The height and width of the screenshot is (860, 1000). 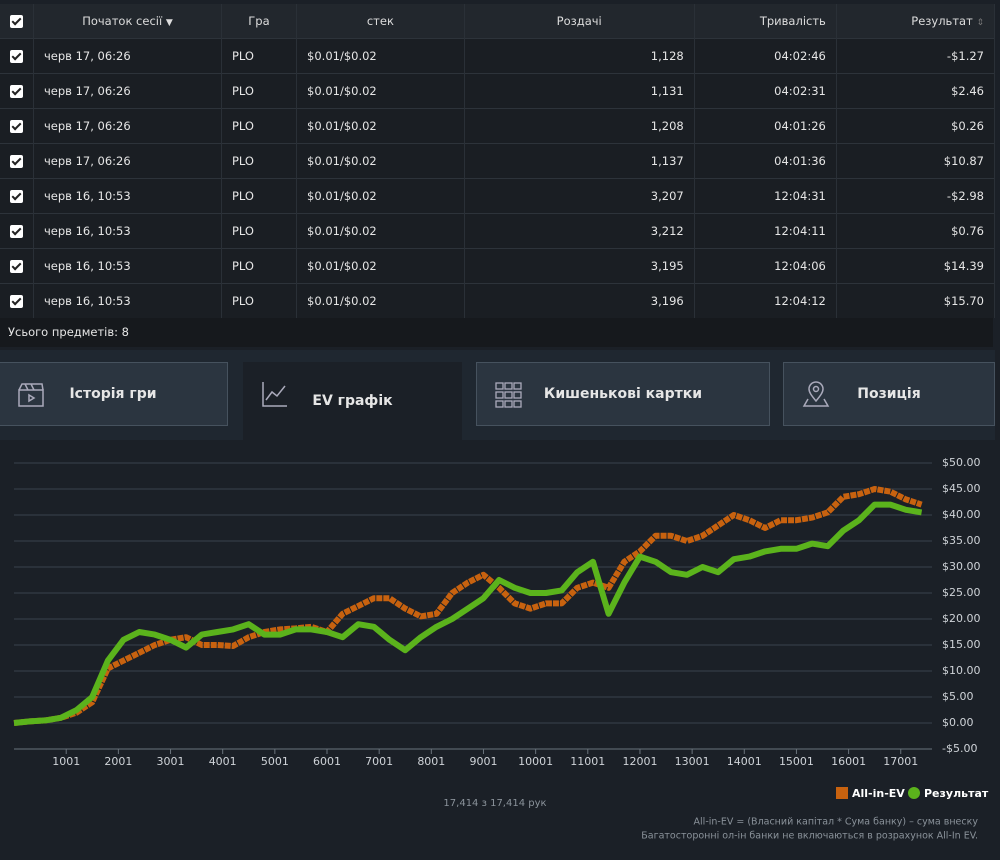 I want to click on x-tick-label: 8001, so click(x=431, y=761).